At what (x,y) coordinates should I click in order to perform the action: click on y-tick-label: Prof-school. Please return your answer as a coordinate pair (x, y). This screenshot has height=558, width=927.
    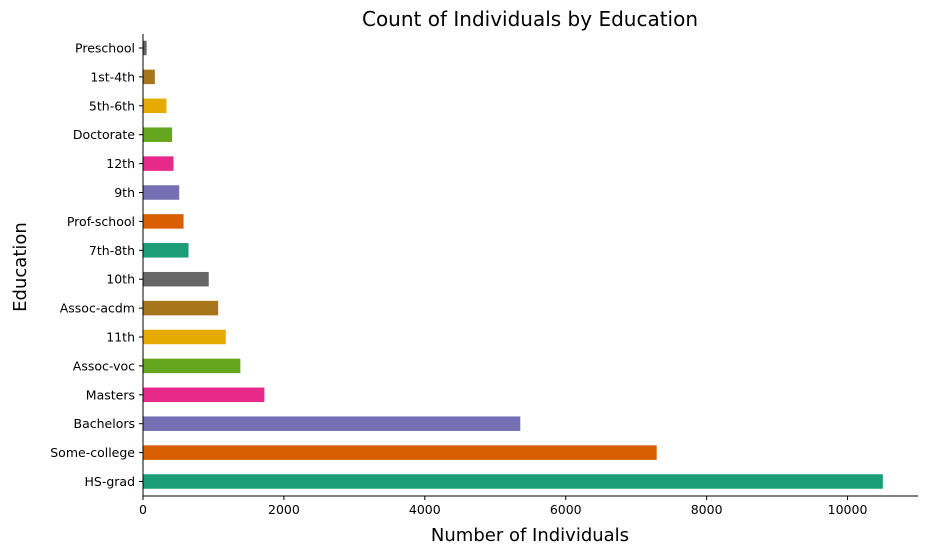
    Looking at the image, I should click on (101, 221).